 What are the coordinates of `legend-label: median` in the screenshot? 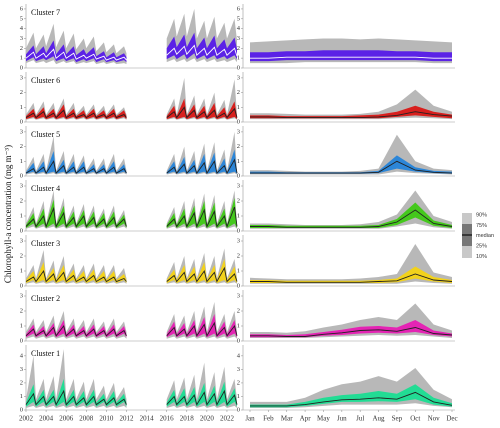 It's located at (485, 236).